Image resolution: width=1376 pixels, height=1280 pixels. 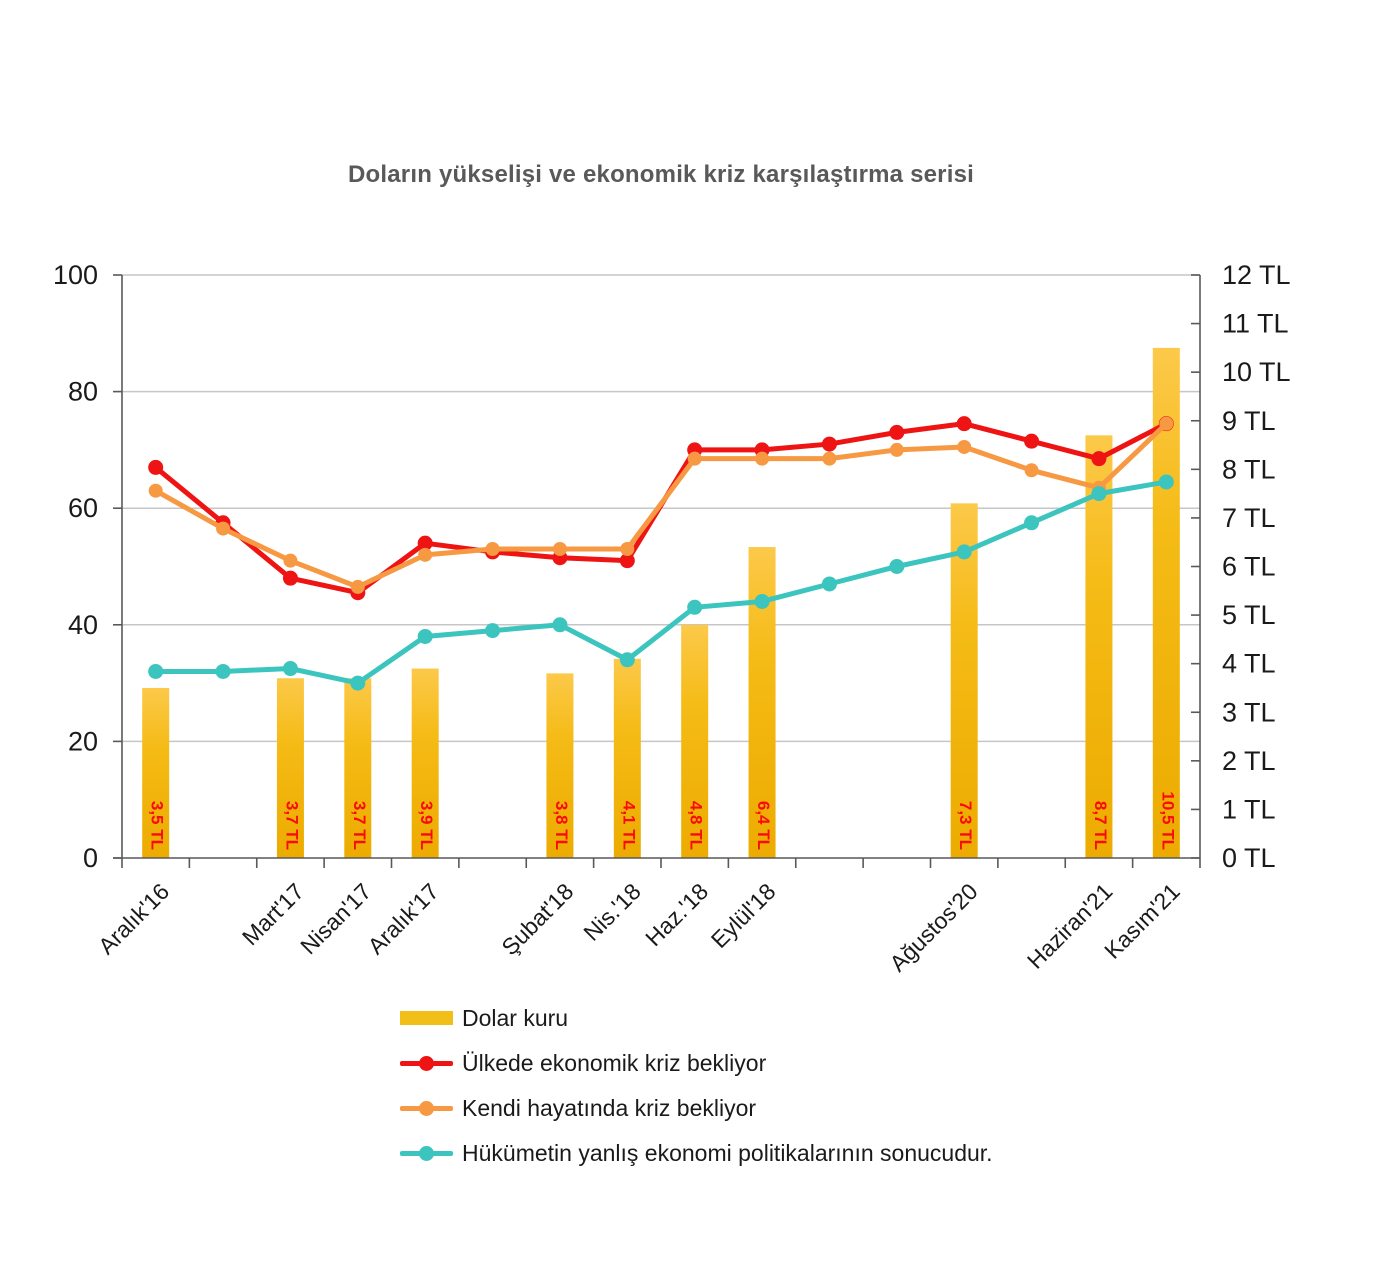 I want to click on x-axis-category-label: Nisan'17, so click(x=335, y=918).